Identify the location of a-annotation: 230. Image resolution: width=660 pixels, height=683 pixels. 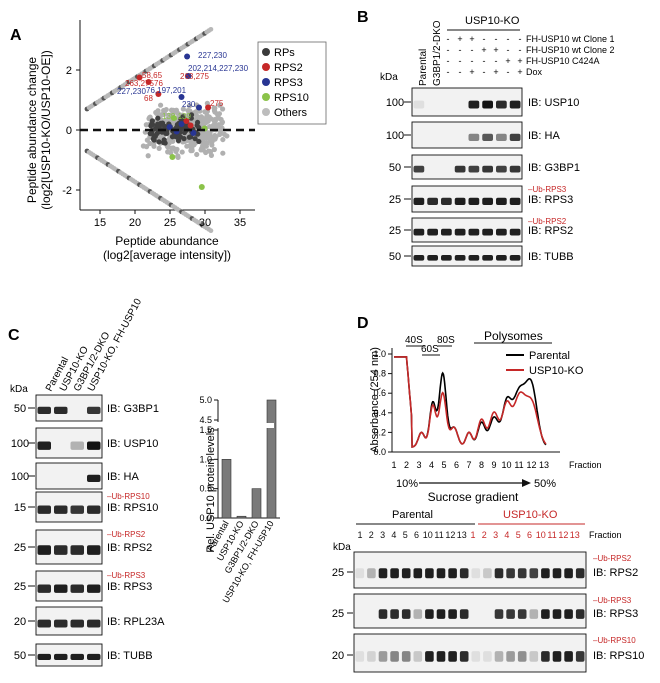
(189, 104).